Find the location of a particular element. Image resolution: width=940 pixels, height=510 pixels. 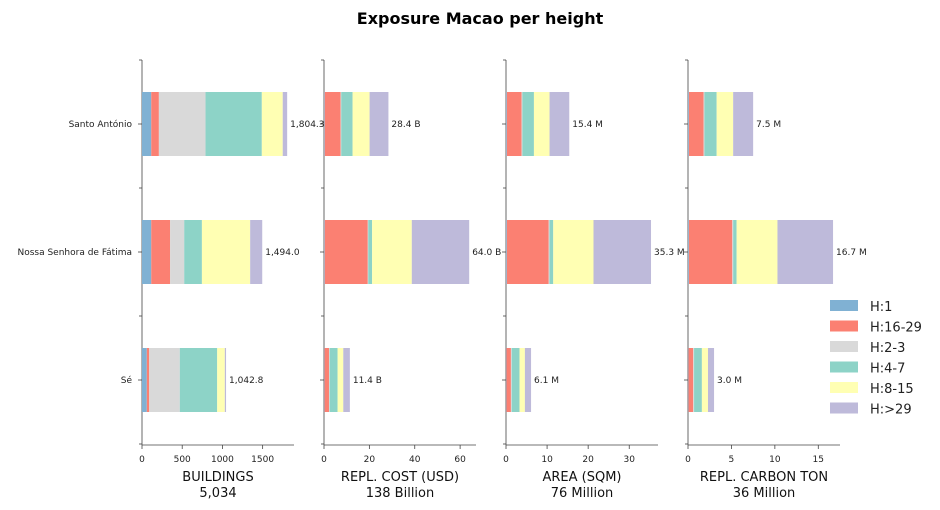

x-tick-label: 1500 is located at coordinates (262, 460).